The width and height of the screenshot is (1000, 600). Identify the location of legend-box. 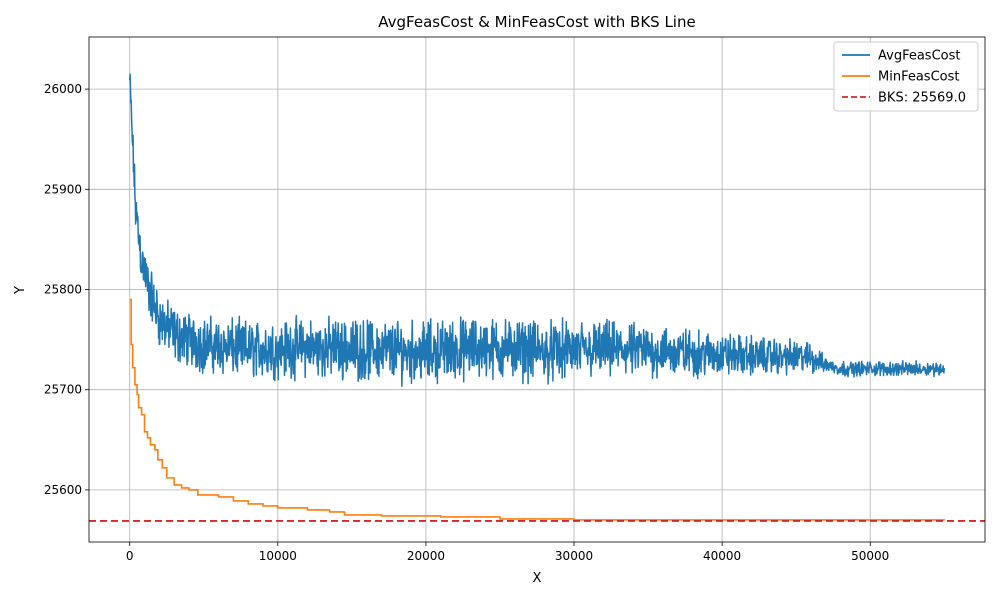
(906, 76).